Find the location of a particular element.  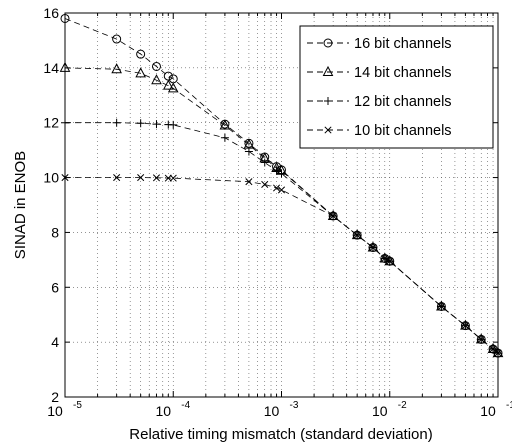

y-tick-label: 4 is located at coordinates (55, 342).